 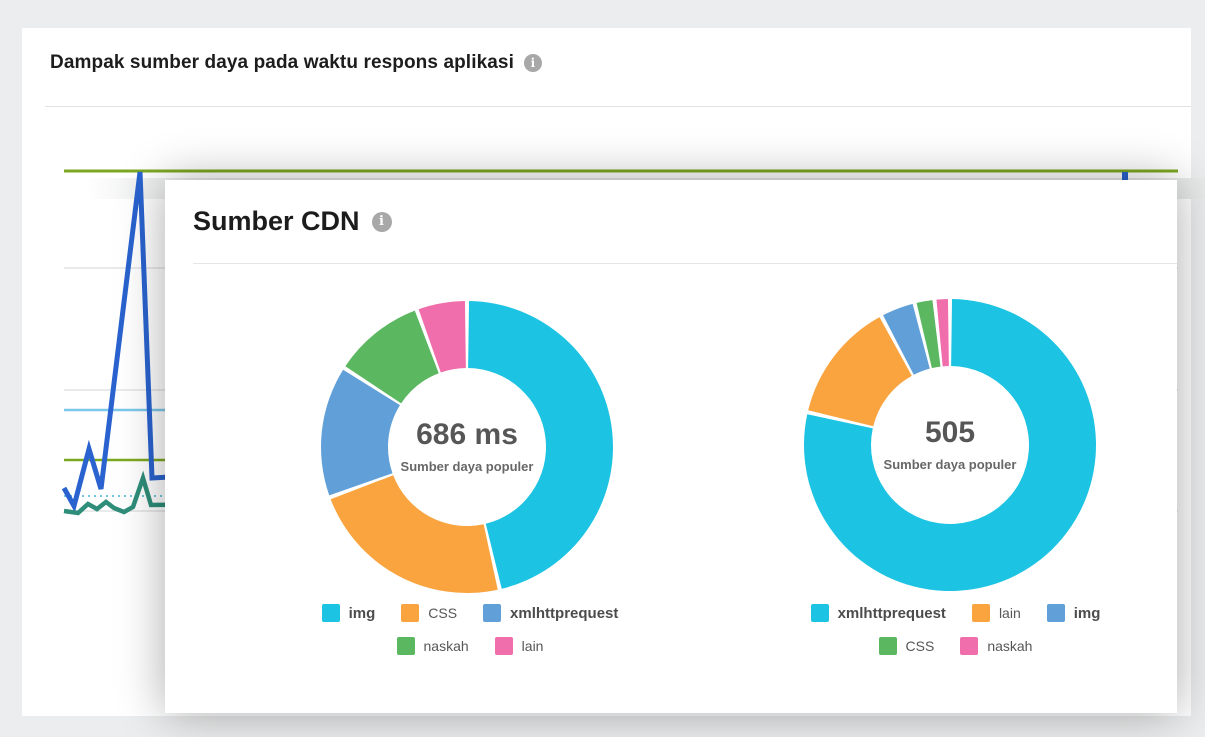 What do you see at coordinates (469, 613) in the screenshot?
I see `legend-row: img CSS xmlhttprequest` at bounding box center [469, 613].